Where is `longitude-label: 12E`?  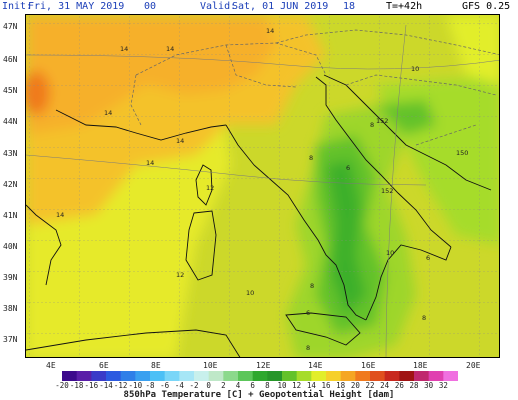
longitude-label: 12E is located at coordinates (263, 365).